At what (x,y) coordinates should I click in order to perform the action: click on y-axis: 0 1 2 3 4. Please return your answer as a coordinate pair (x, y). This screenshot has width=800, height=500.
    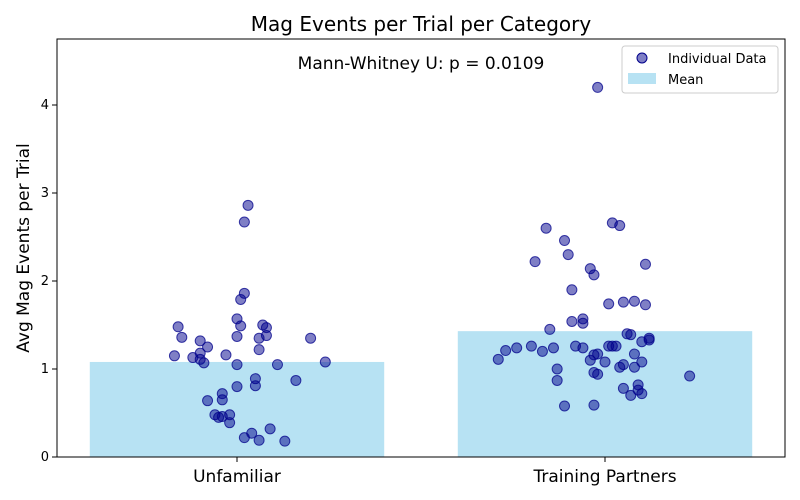
    Looking at the image, I should click on (49, 281).